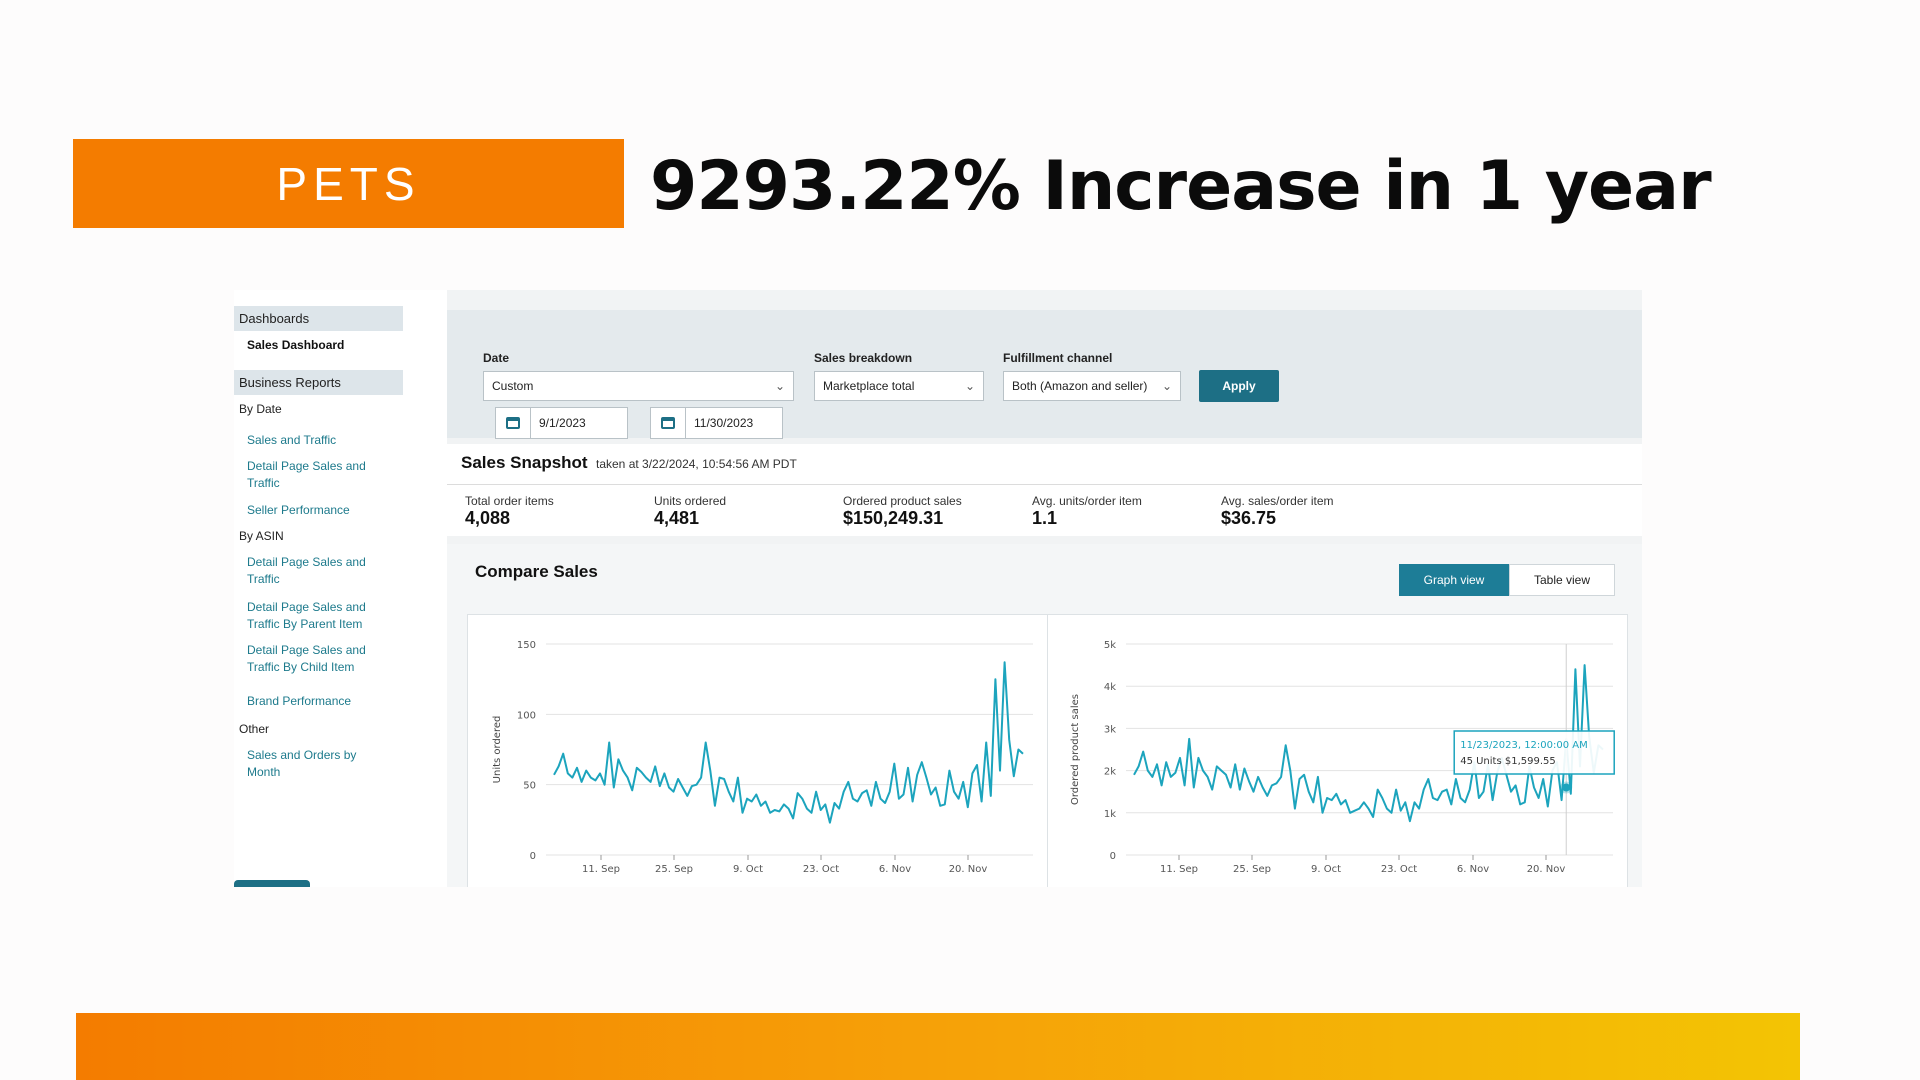 The image size is (1920, 1080). What do you see at coordinates (1249, 518) in the screenshot?
I see `metric-value: $36.75` at bounding box center [1249, 518].